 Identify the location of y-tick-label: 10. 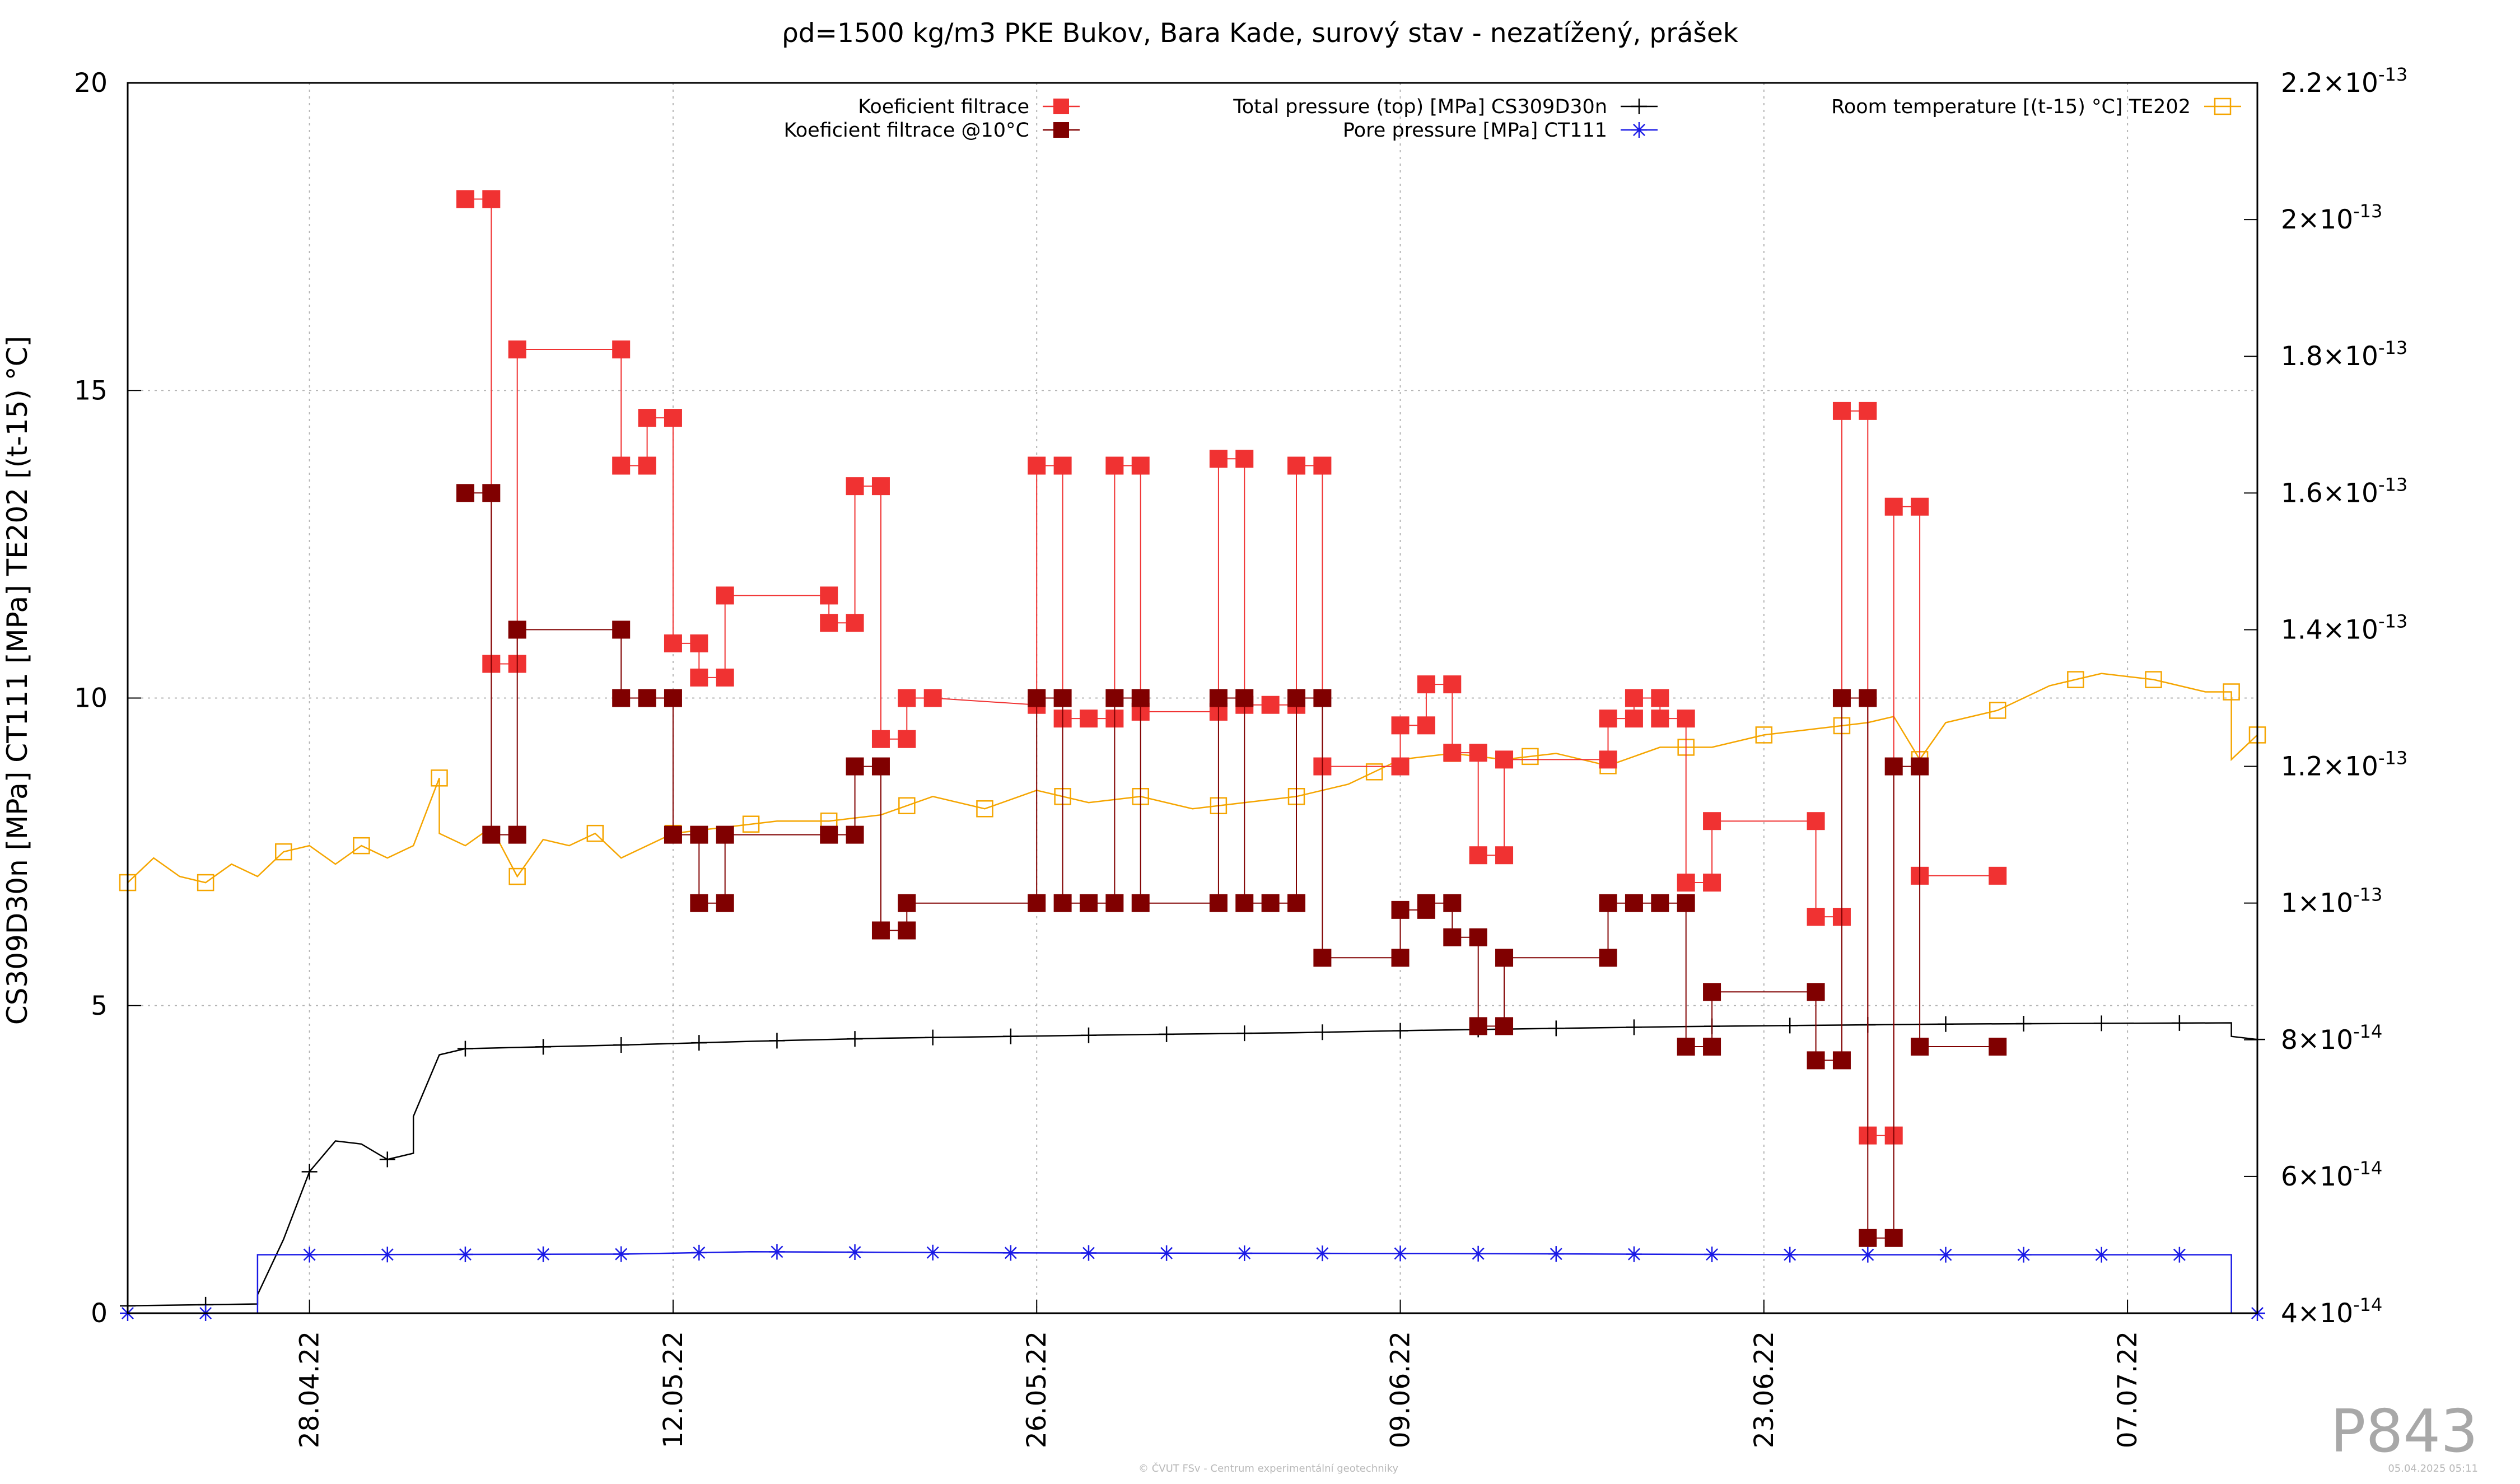
(91, 699).